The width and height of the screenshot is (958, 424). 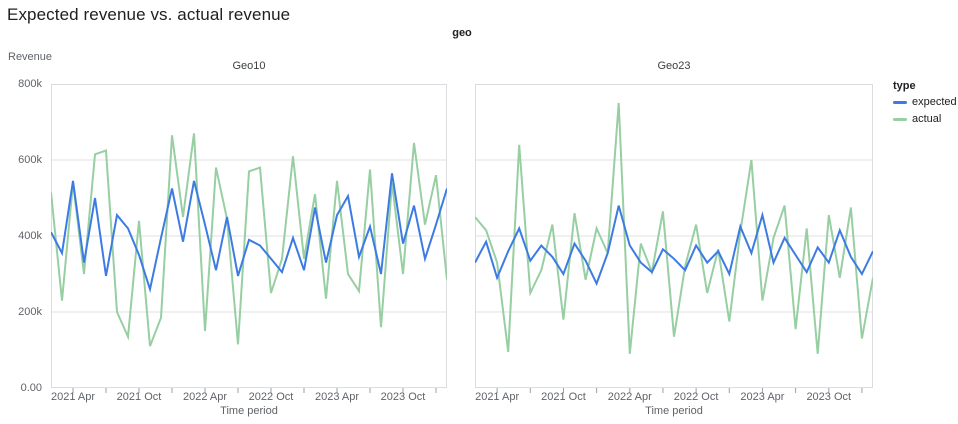 What do you see at coordinates (30, 312) in the screenshot?
I see `y-tick-label: 200k` at bounding box center [30, 312].